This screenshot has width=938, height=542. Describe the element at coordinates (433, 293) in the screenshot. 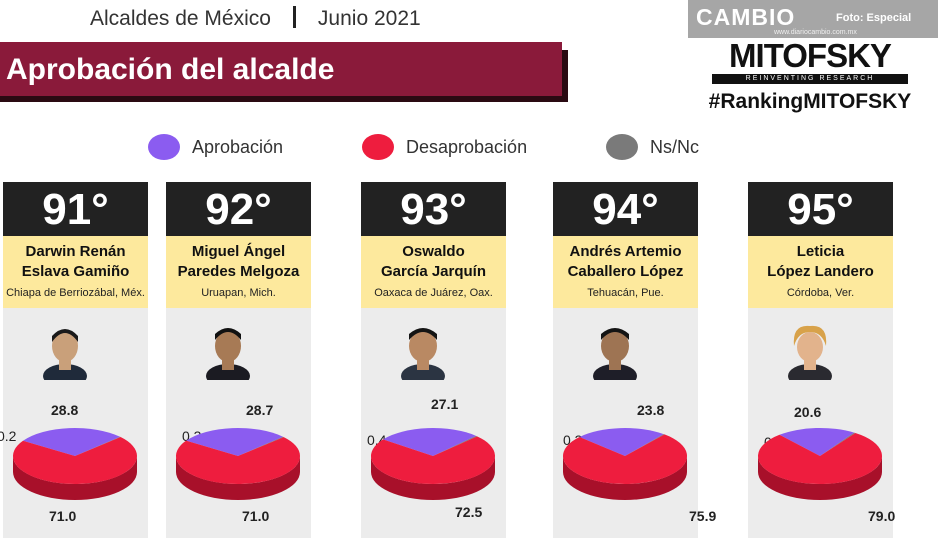

I see `mayor-city: Oaxaca de Juárez, Oax.` at that location.